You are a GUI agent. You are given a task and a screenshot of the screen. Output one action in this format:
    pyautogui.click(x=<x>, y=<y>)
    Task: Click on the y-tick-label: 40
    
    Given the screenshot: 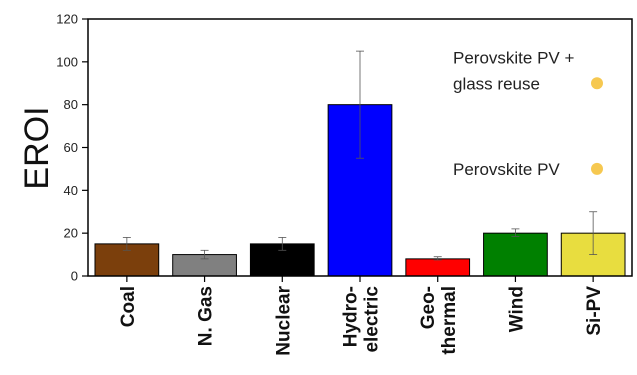 What is the action you would take?
    pyautogui.click(x=71, y=190)
    